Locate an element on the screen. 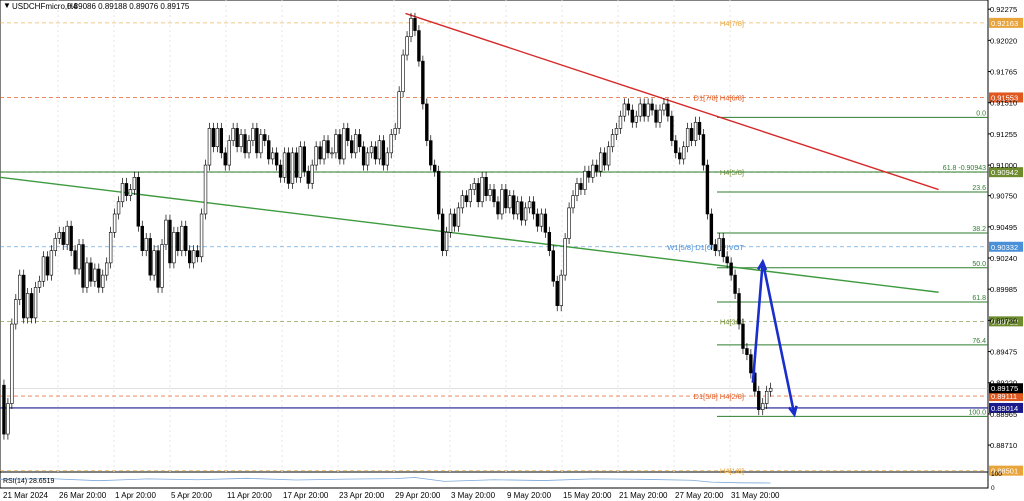 This screenshot has height=501, width=1024. y-tick-label: 0.88965 is located at coordinates (1003, 414).